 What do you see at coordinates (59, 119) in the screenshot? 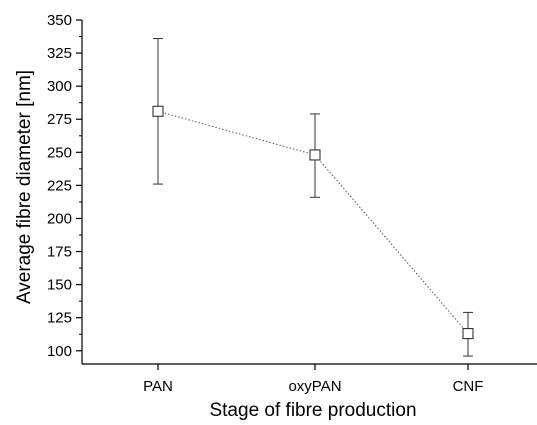
I see `y-tick-label: 275` at bounding box center [59, 119].